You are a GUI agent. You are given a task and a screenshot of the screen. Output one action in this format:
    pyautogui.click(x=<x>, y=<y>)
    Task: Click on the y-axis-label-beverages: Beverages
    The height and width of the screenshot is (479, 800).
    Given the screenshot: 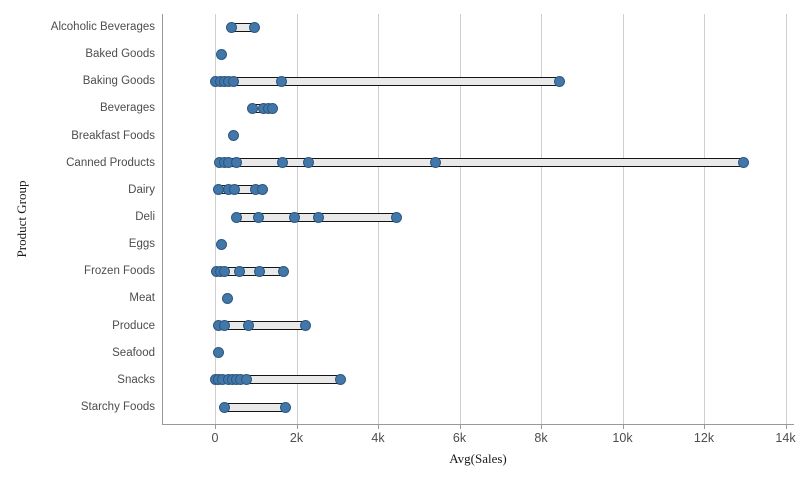 What is the action you would take?
    pyautogui.click(x=127, y=108)
    